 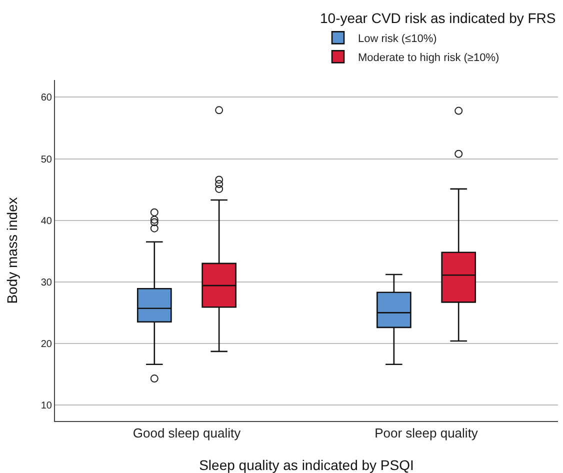 What do you see at coordinates (46, 221) in the screenshot?
I see `y-tick-label: 40` at bounding box center [46, 221].